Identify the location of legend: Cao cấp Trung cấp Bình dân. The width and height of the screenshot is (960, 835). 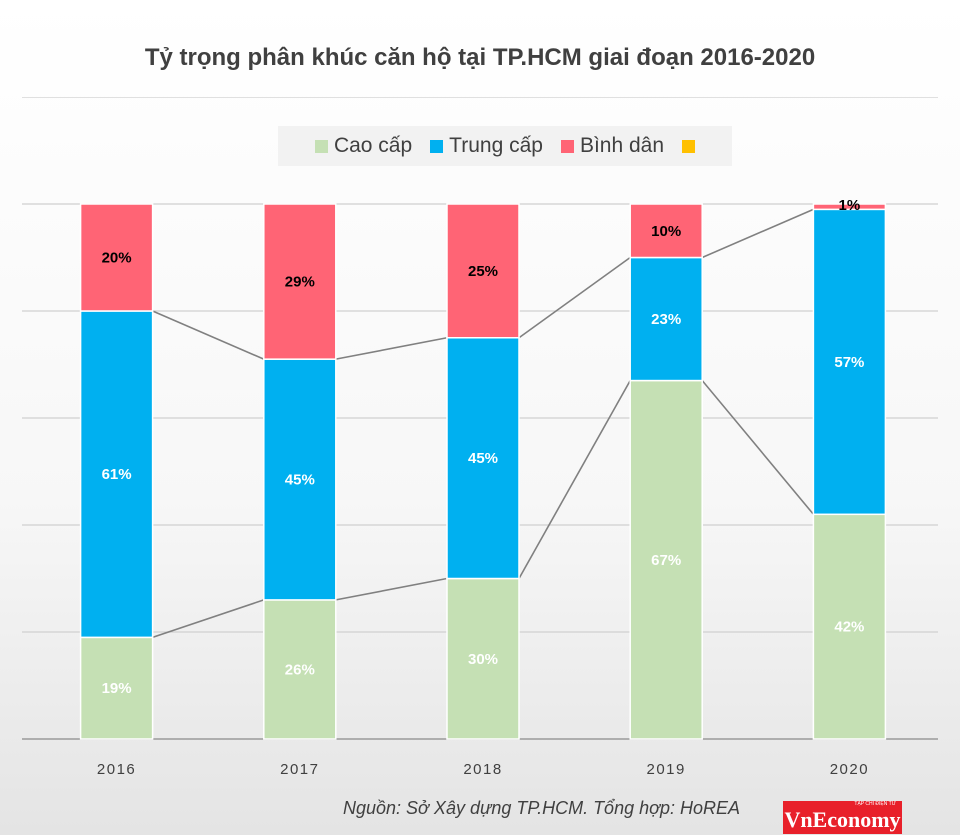
(505, 146).